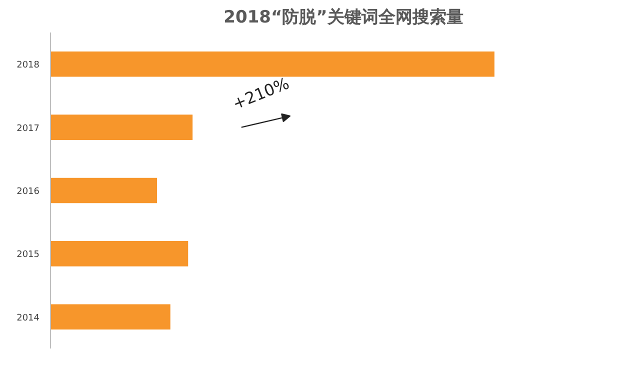 The width and height of the screenshot is (636, 378). I want to click on chart-title: 2018“防脱”关键词全网搜索量, so click(344, 18).